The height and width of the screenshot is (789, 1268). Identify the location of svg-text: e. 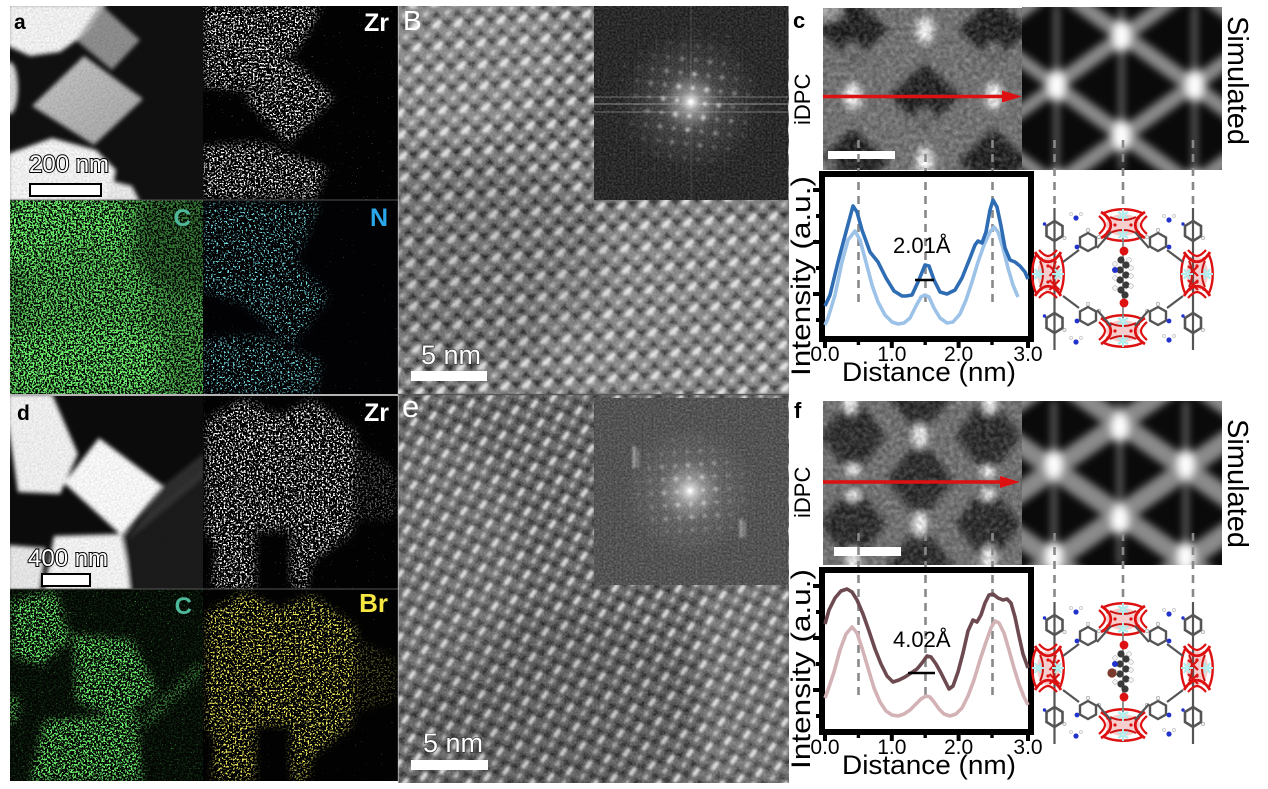
(410, 406).